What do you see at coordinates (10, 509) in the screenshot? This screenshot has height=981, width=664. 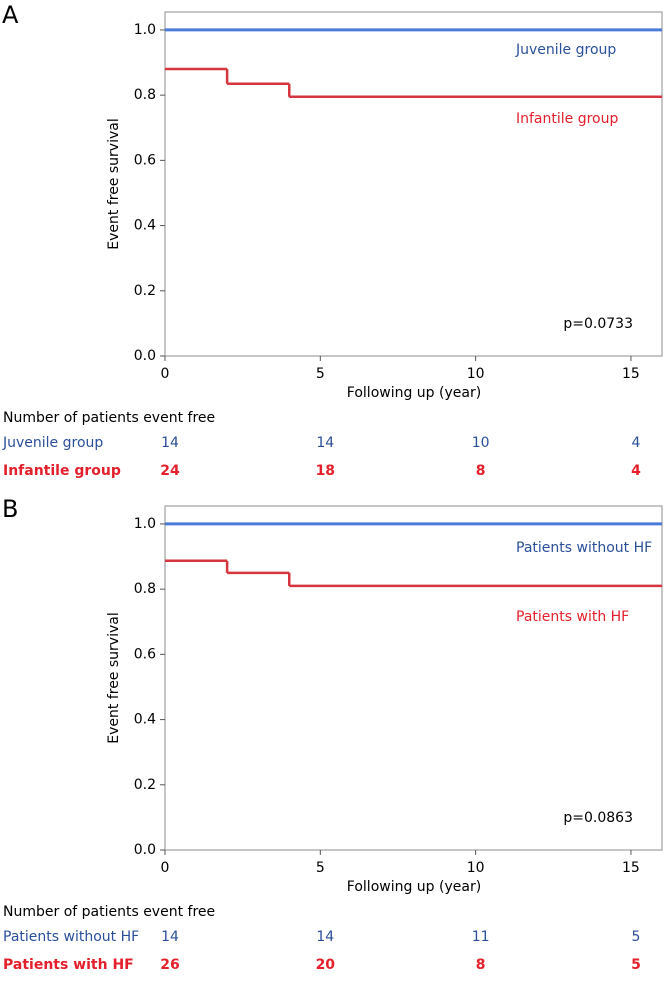 I see `panel-label: B` at bounding box center [10, 509].